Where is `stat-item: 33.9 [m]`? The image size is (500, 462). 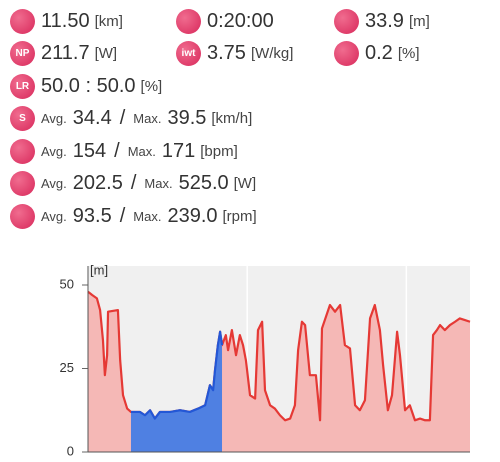 stat-item: 33.9 [m] is located at coordinates (382, 21).